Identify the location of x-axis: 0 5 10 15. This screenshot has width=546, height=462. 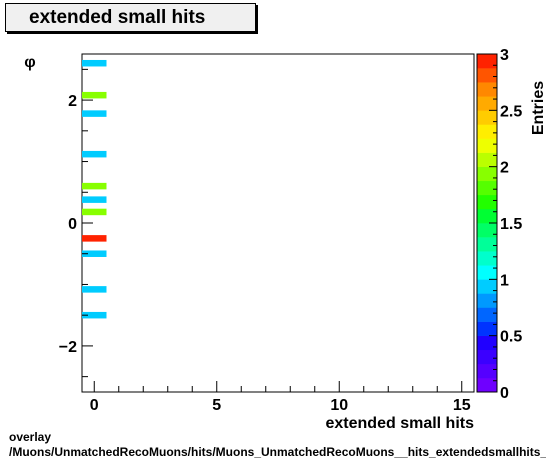
(280, 397).